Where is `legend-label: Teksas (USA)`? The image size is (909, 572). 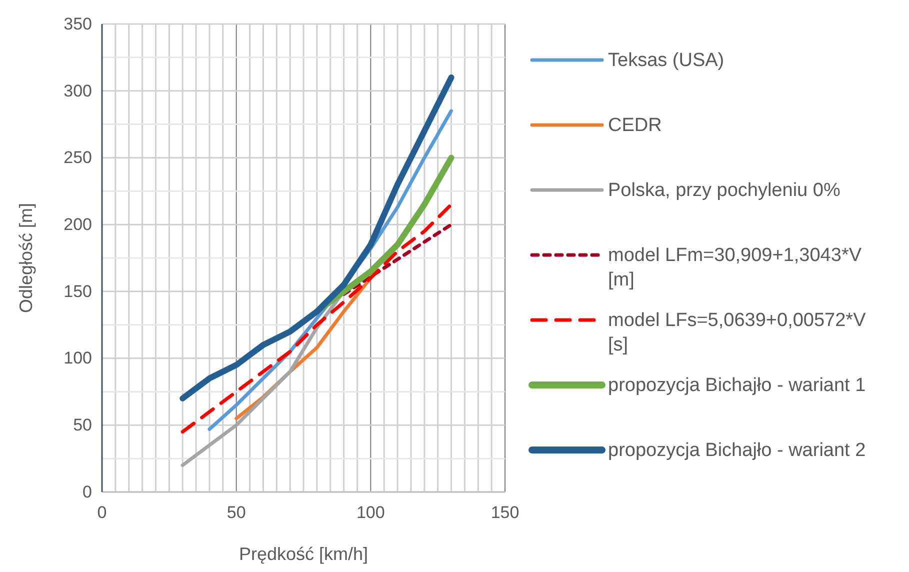 legend-label: Teksas (USA) is located at coordinates (666, 60).